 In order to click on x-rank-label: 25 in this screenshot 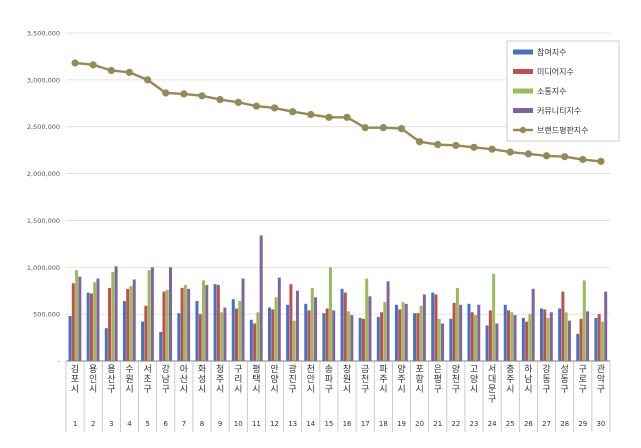, I will do `click(510, 424)`.